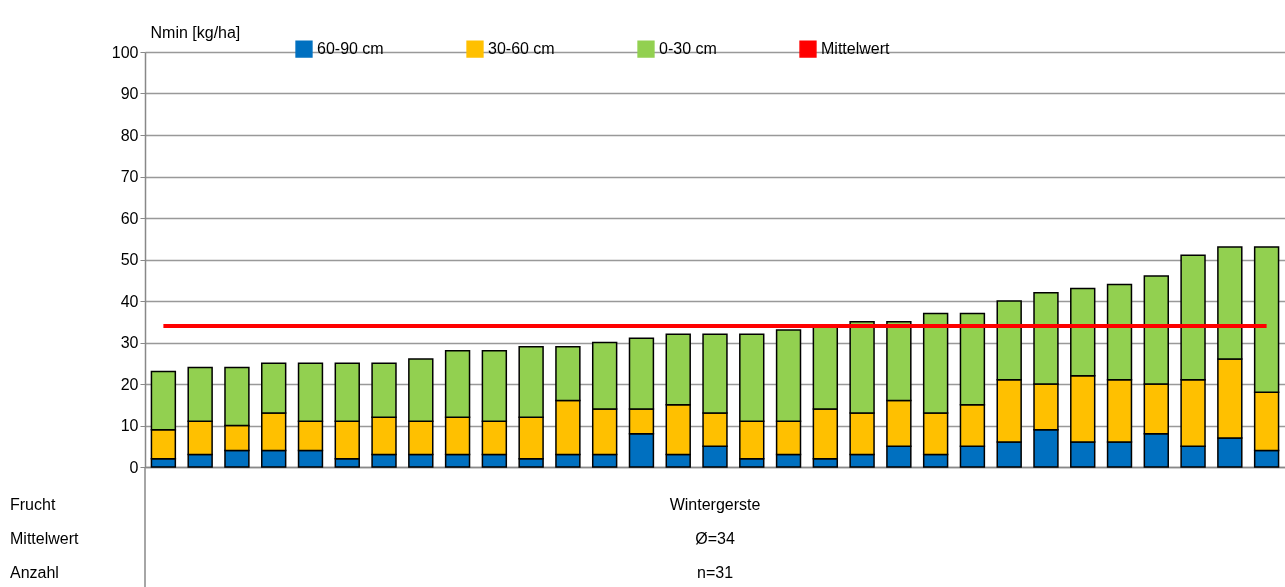 The width and height of the screenshot is (1285, 587). Describe the element at coordinates (134, 467) in the screenshot. I see `y-tick-label: 0` at that location.